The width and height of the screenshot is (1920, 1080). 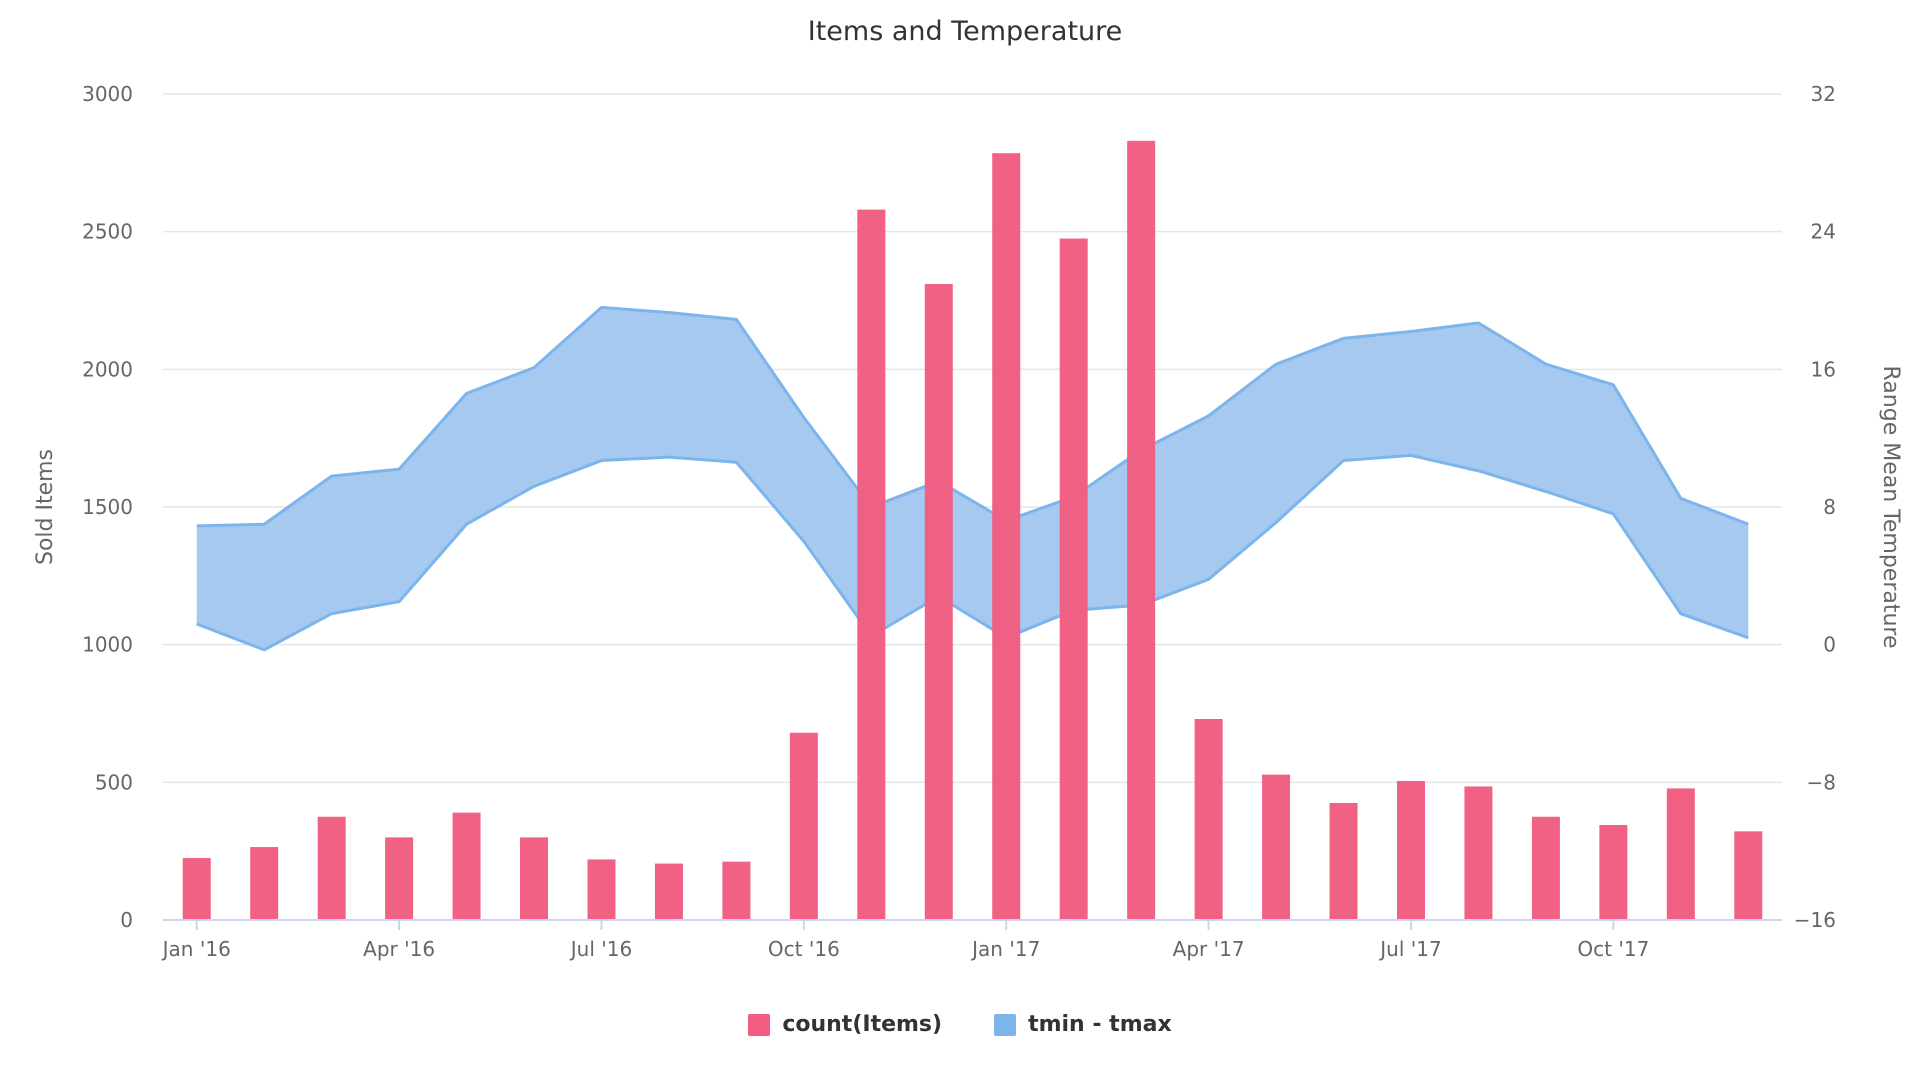 What do you see at coordinates (1209, 949) in the screenshot?
I see `x-tick-label: Apr '17` at bounding box center [1209, 949].